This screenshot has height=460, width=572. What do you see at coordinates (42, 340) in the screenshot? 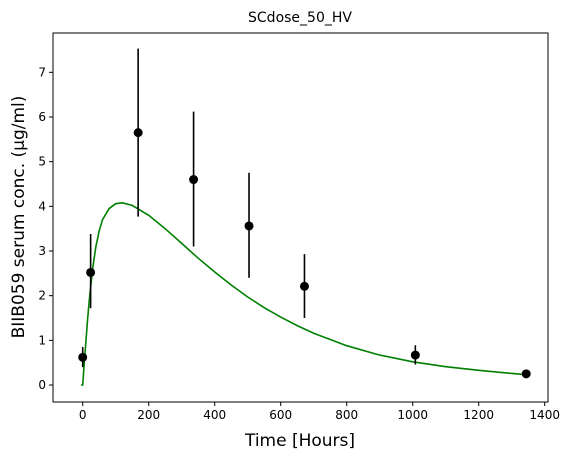
I see `y-tick-label: 1` at bounding box center [42, 340].